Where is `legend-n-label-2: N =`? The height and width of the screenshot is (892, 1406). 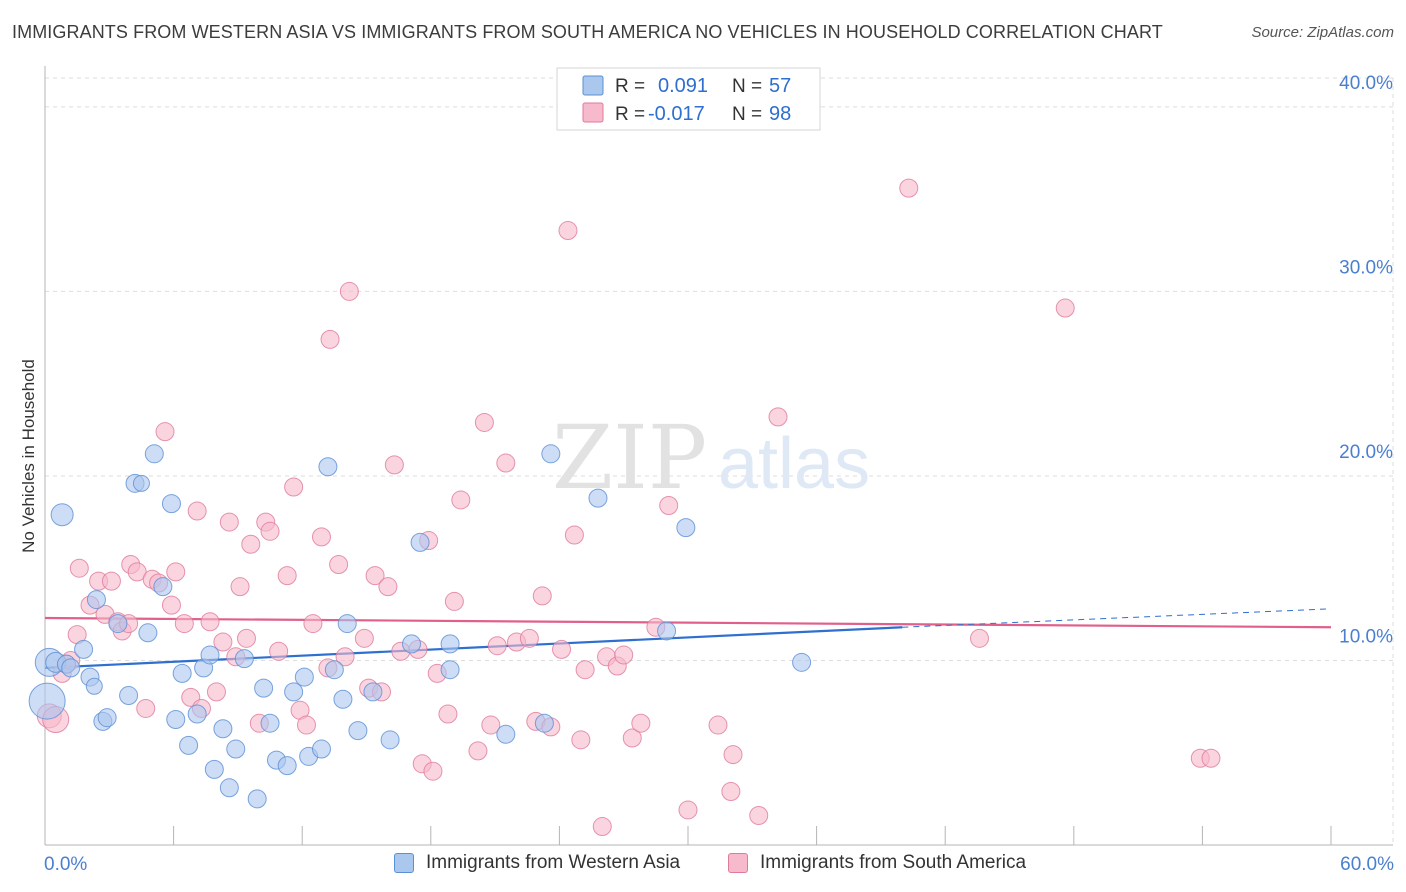 legend-n-label-2: N = is located at coordinates (747, 114).